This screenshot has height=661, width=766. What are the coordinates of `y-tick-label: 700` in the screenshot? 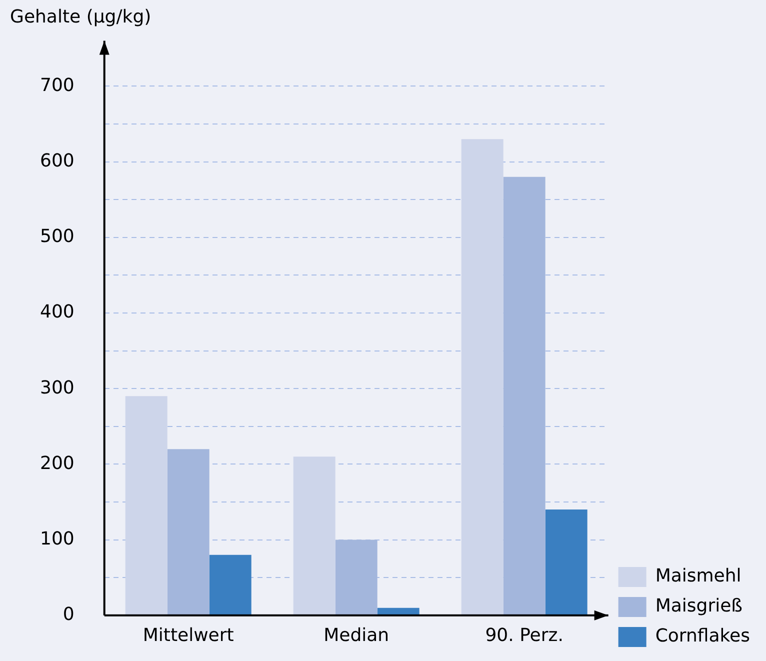 It's located at (57, 85).